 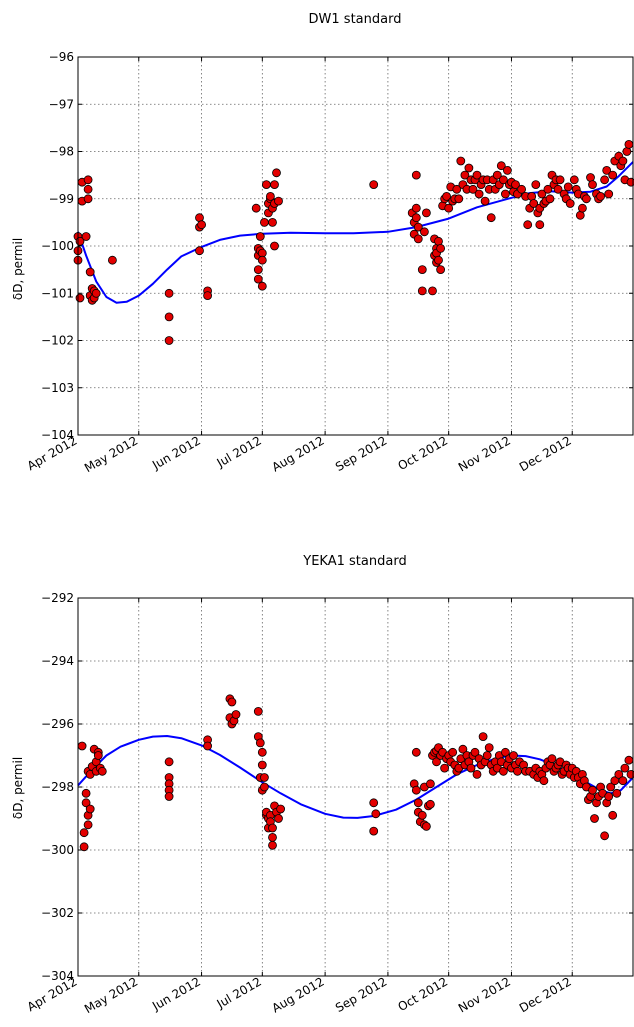 What do you see at coordinates (57, 976) in the screenshot?
I see `y-tick-label: −304` at bounding box center [57, 976].